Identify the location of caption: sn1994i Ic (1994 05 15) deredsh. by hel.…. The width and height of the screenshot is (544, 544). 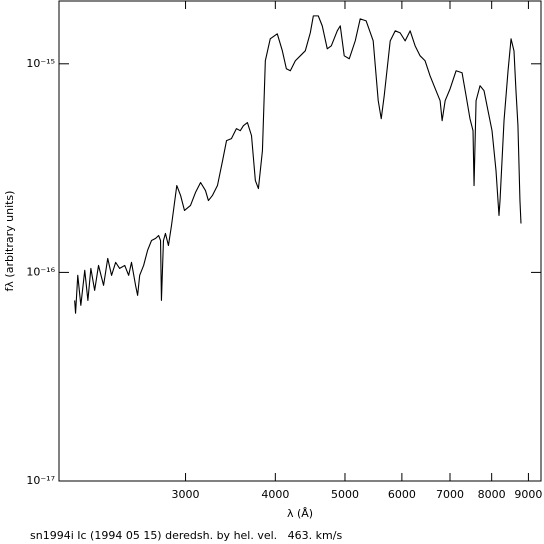
(186, 535).